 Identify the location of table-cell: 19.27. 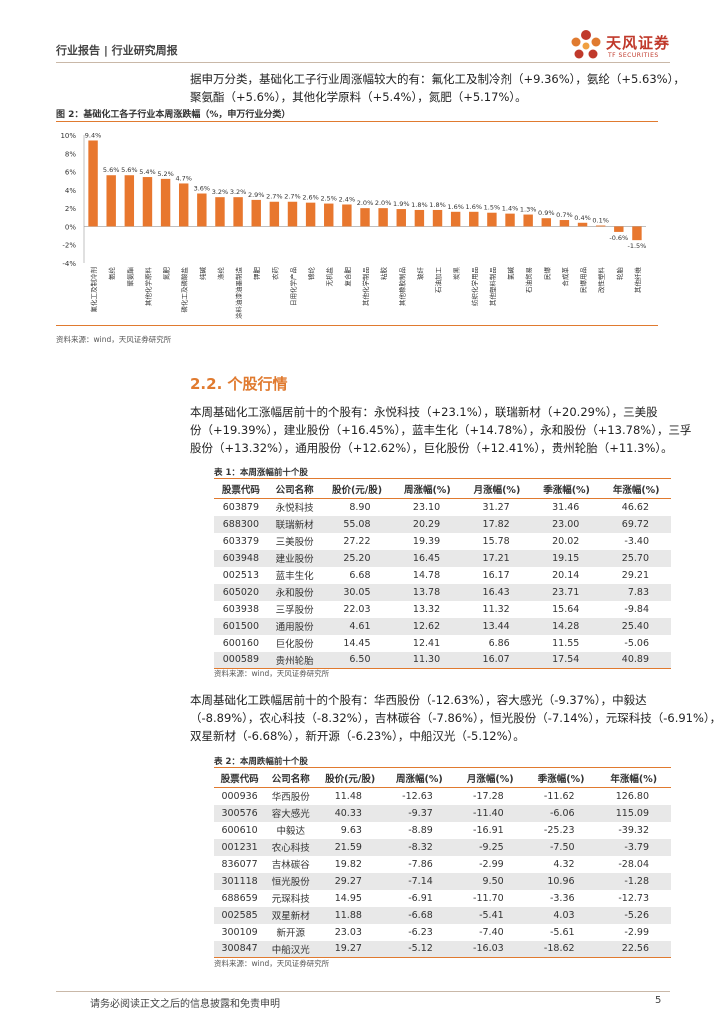
(350, 949).